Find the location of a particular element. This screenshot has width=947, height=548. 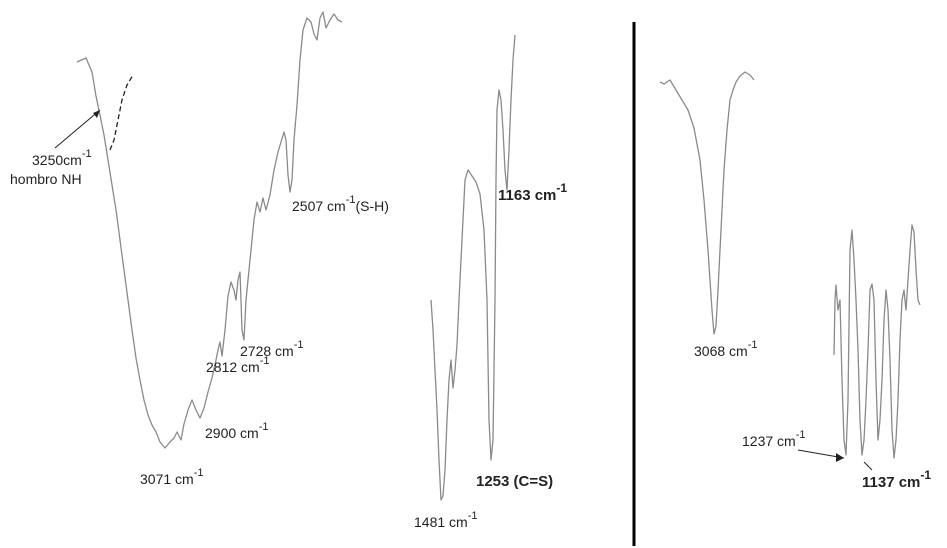

peak-label-1253: 1253 (C=S) is located at coordinates (514, 481).